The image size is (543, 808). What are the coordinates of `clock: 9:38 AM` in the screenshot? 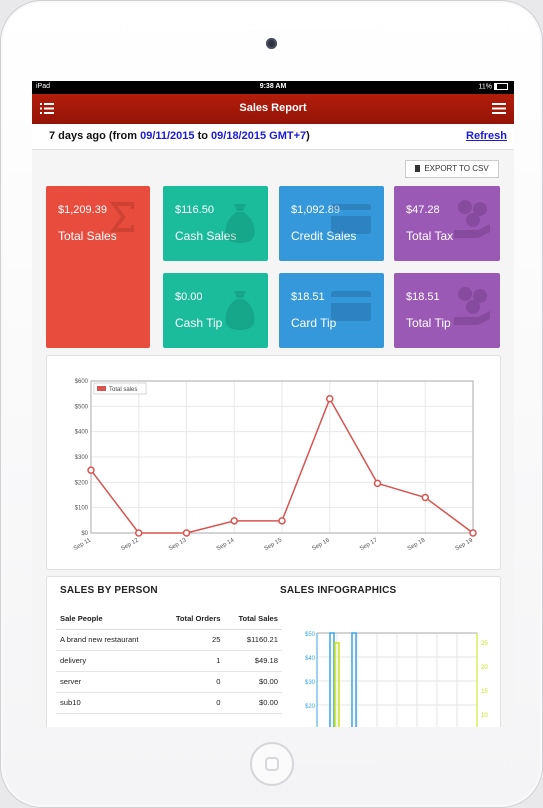 It's located at (273, 86).